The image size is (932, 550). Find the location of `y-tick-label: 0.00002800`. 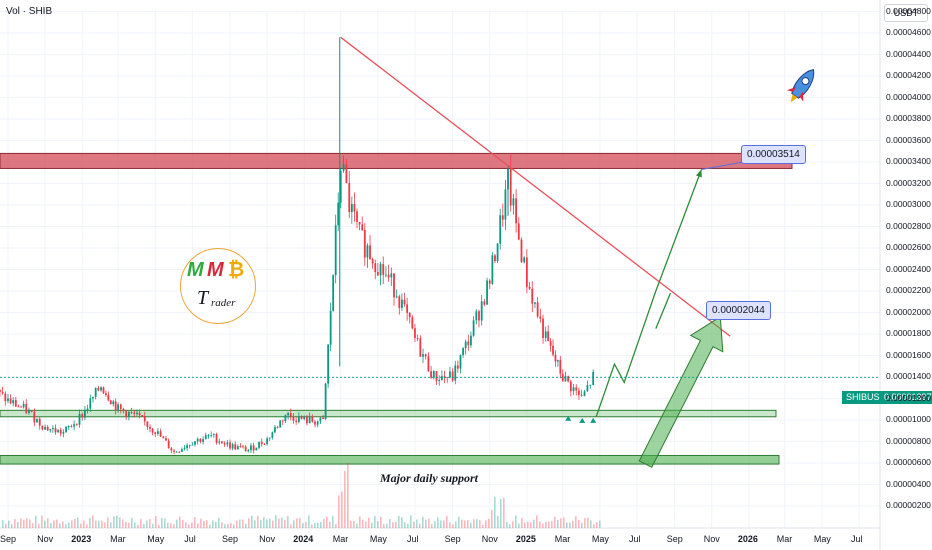

y-tick-label: 0.00002800 is located at coordinates (908, 225).